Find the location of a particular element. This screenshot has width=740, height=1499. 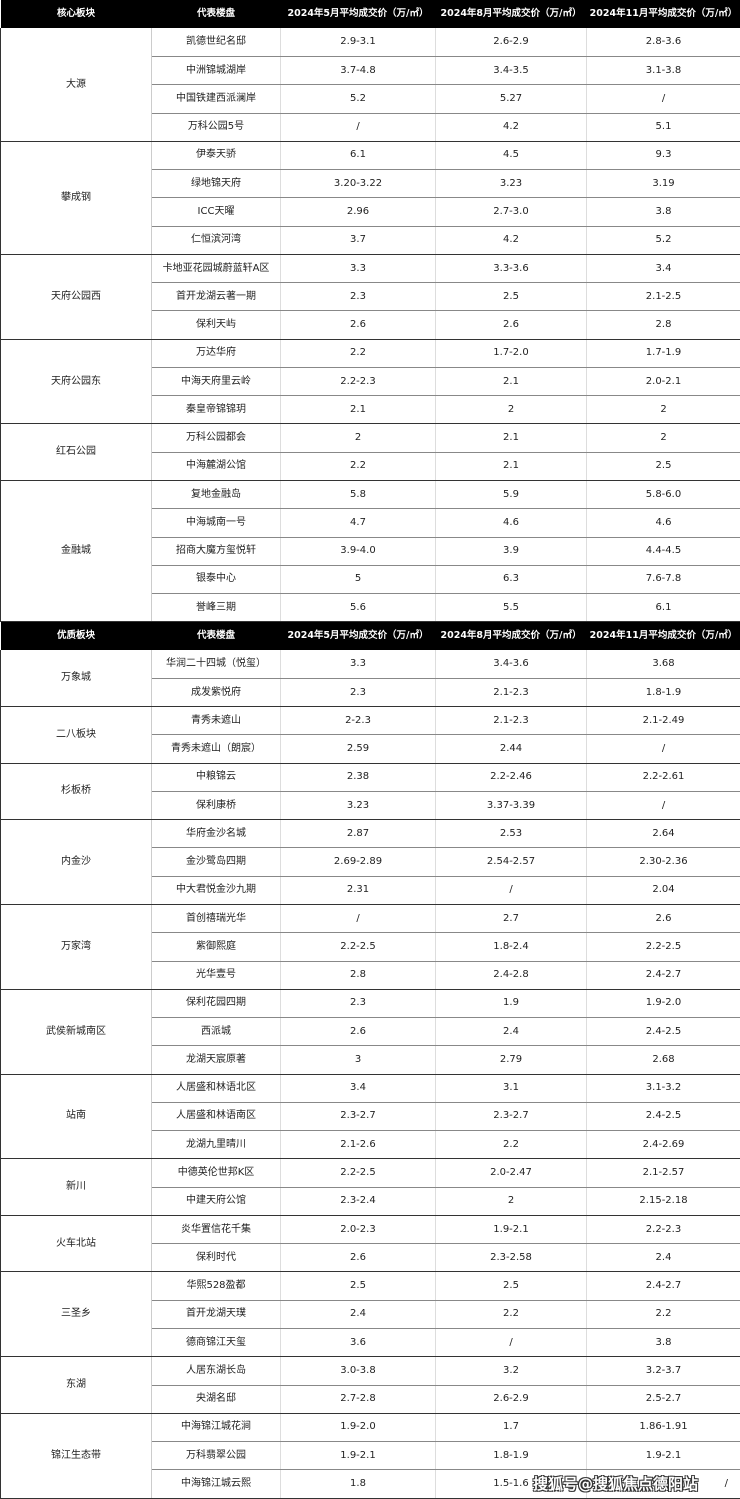

nov-price: 3.1-3.8 is located at coordinates (663, 71).